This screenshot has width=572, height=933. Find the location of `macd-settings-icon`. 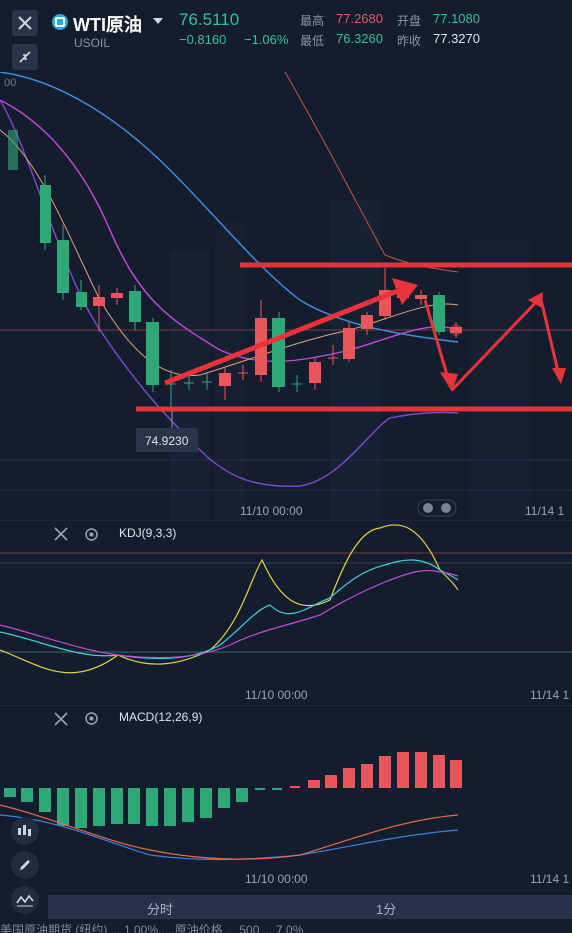

macd-settings-icon is located at coordinates (91, 718).